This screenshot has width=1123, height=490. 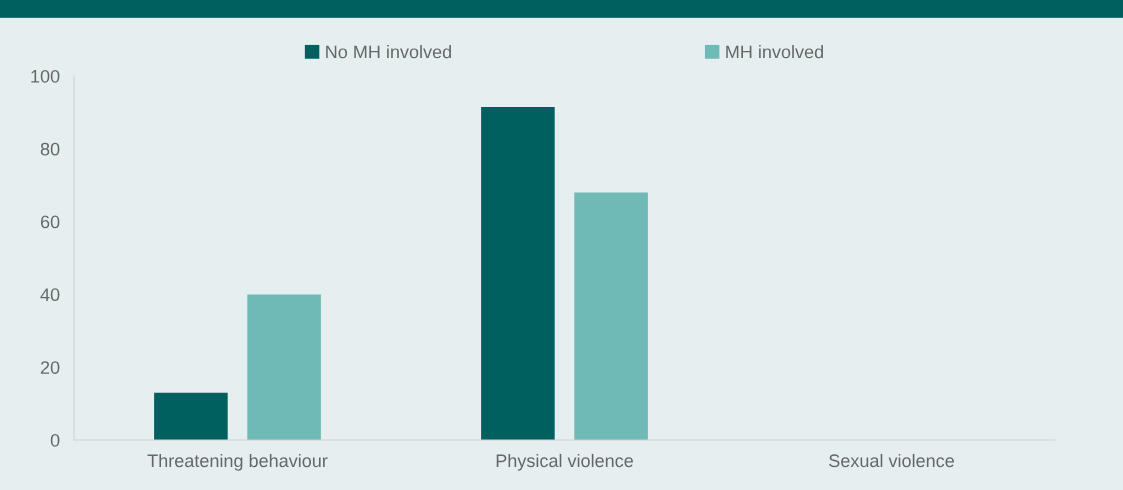 What do you see at coordinates (564, 462) in the screenshot?
I see `x-tick-label: Physical violence` at bounding box center [564, 462].